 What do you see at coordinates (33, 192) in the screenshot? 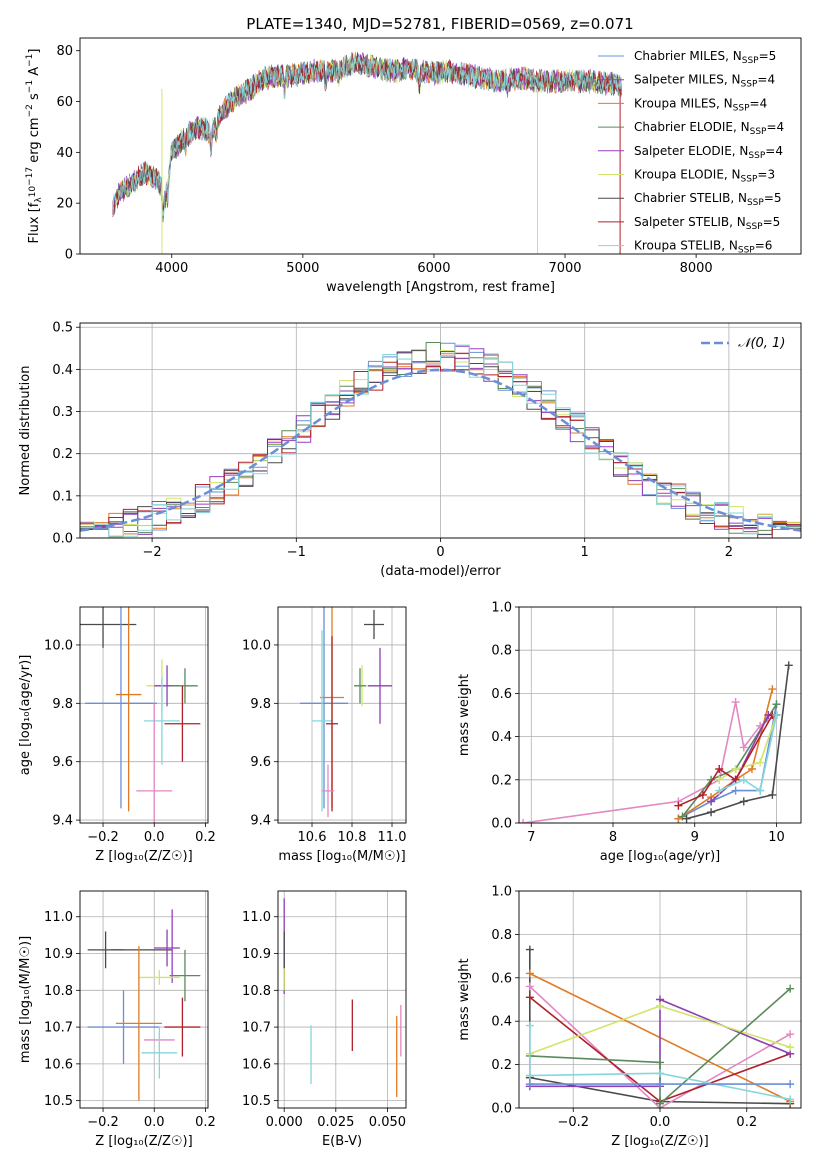
I see `spectrum-ylabel-part: 10` at bounding box center [33, 192].